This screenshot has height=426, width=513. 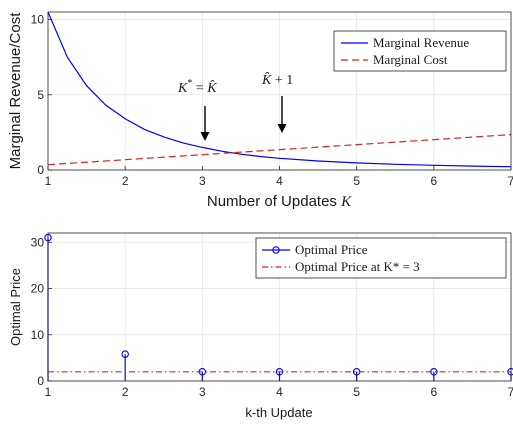 I want to click on top-x-tick-label: 3, so click(x=202, y=181).